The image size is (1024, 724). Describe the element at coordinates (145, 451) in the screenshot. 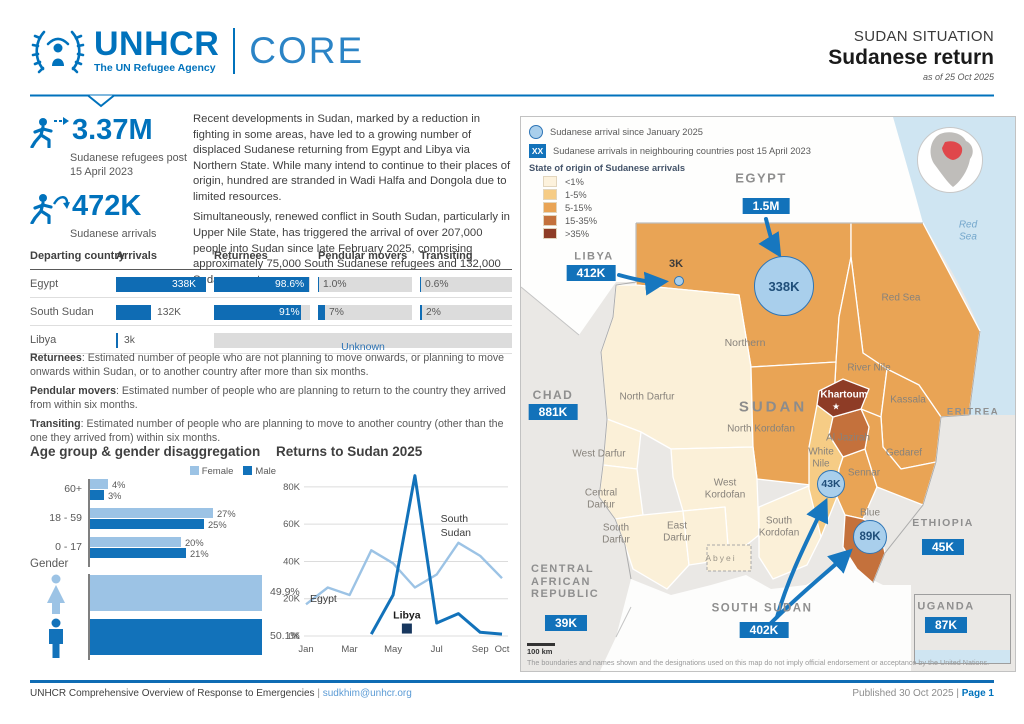

I see `age-gender-chart-title: Age group & gender disaggregation` at that location.